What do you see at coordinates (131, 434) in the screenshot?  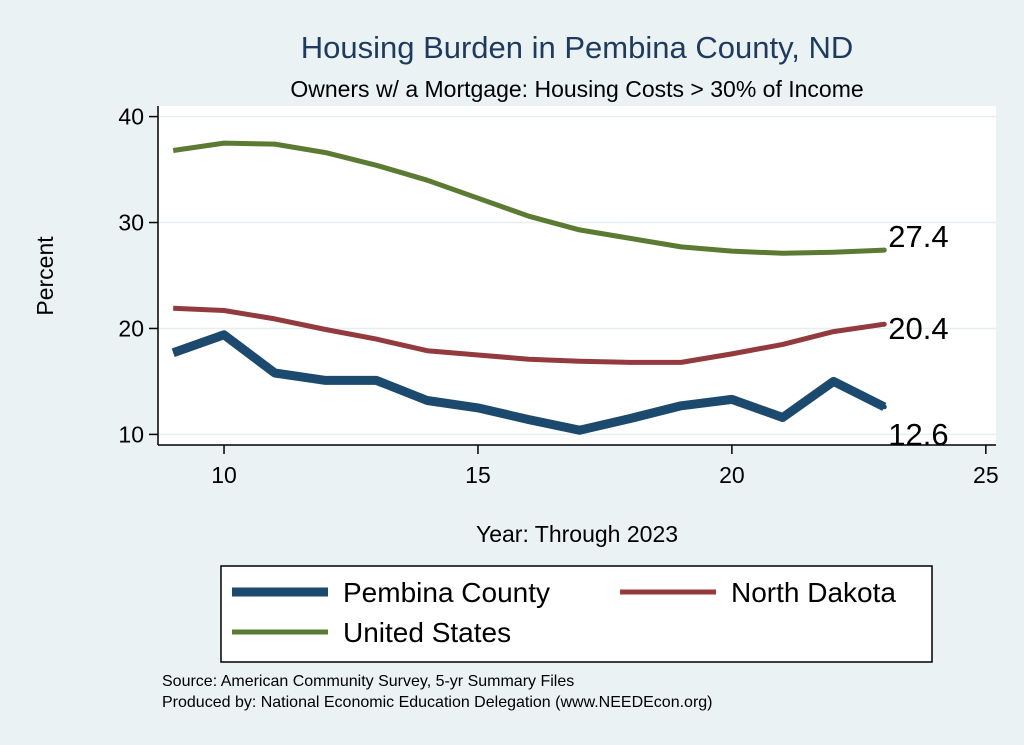 I see `y-tick-label: 10` at bounding box center [131, 434].